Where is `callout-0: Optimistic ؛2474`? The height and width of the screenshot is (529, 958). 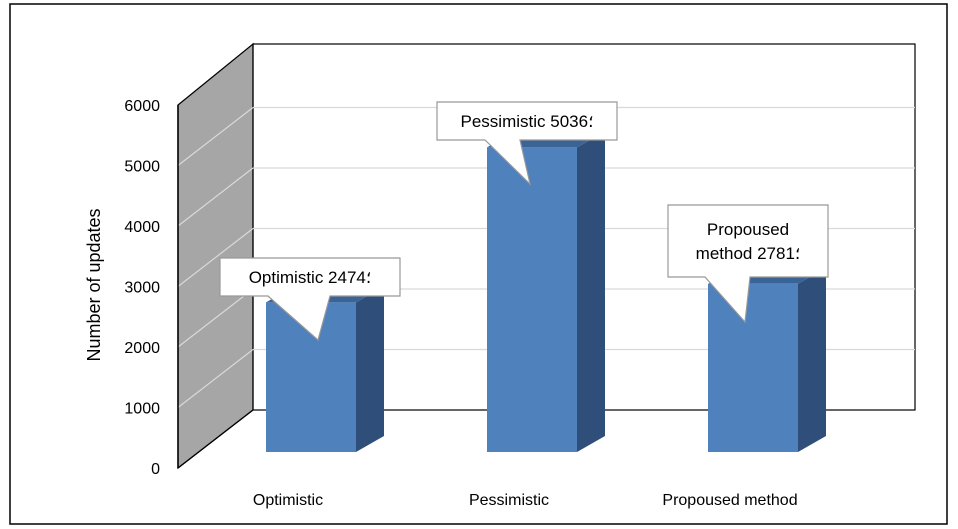
callout-0: Optimistic ؛2474 is located at coordinates (310, 299).